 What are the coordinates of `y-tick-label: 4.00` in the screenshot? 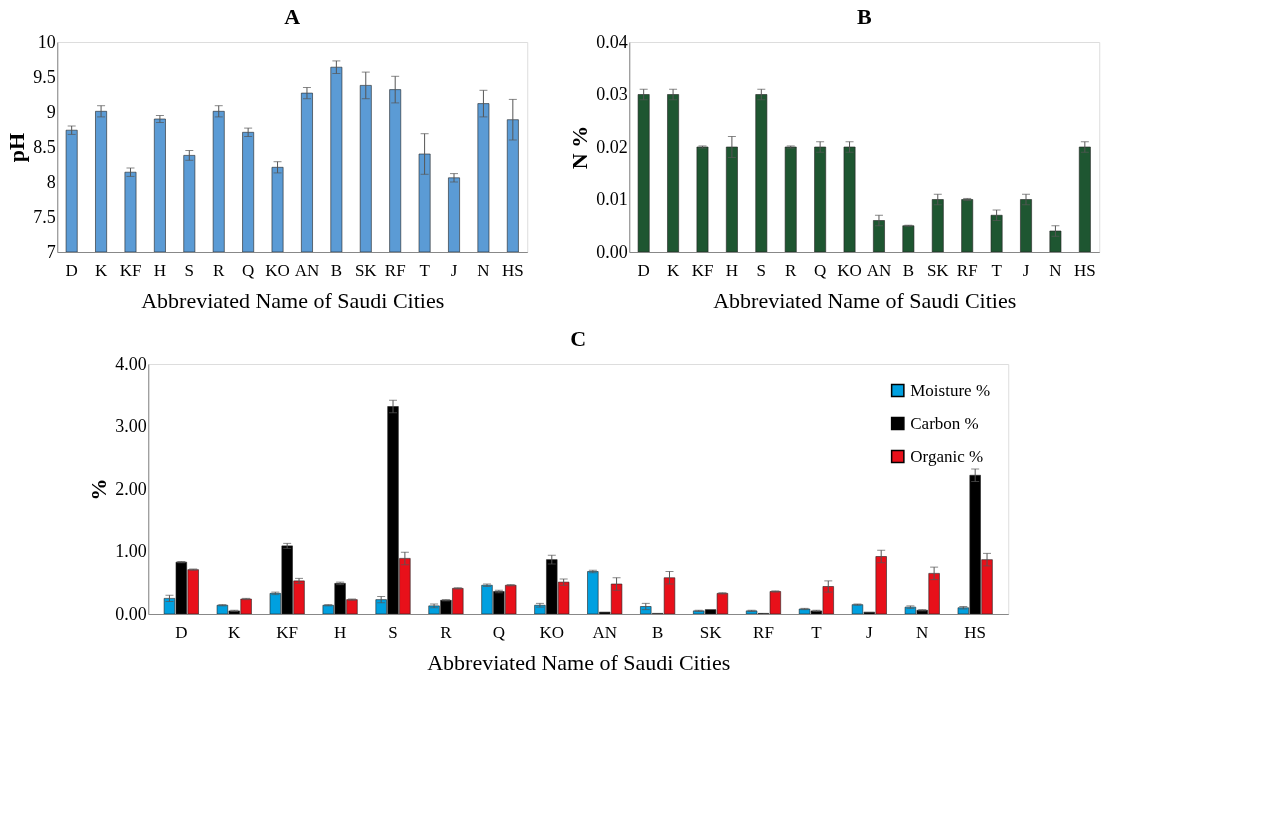 It's located at (131, 363).